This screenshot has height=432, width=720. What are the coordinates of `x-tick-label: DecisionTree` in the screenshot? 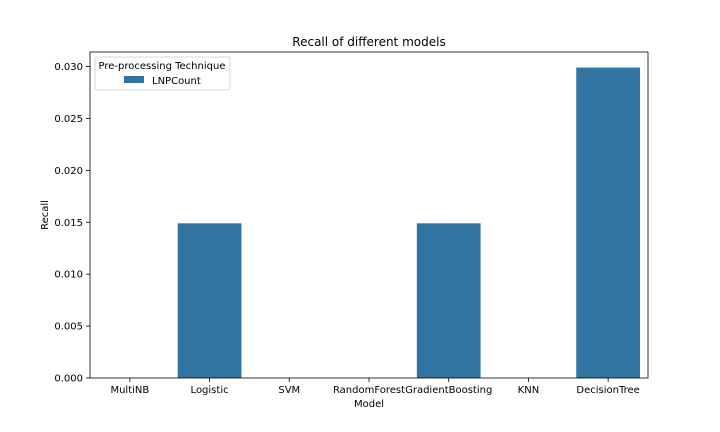 It's located at (607, 390).